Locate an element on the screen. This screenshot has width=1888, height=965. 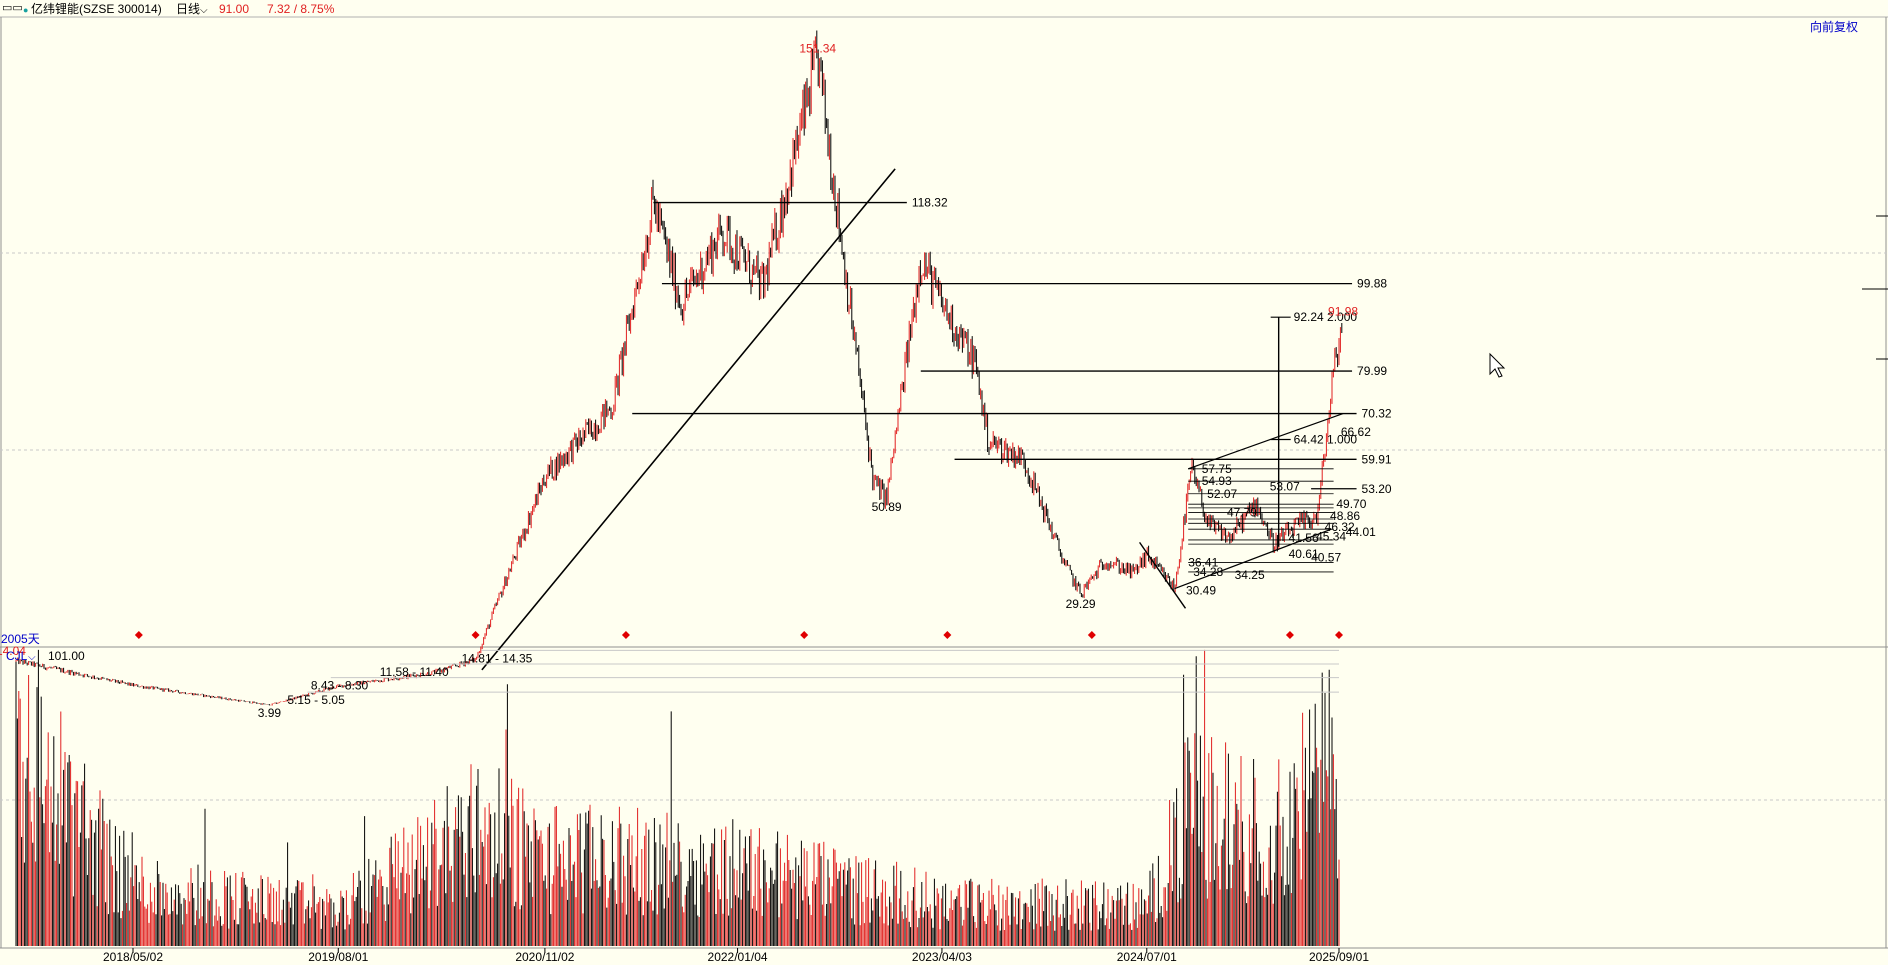
range-label-1: 11.58 - 11.40 is located at coordinates (414, 672).